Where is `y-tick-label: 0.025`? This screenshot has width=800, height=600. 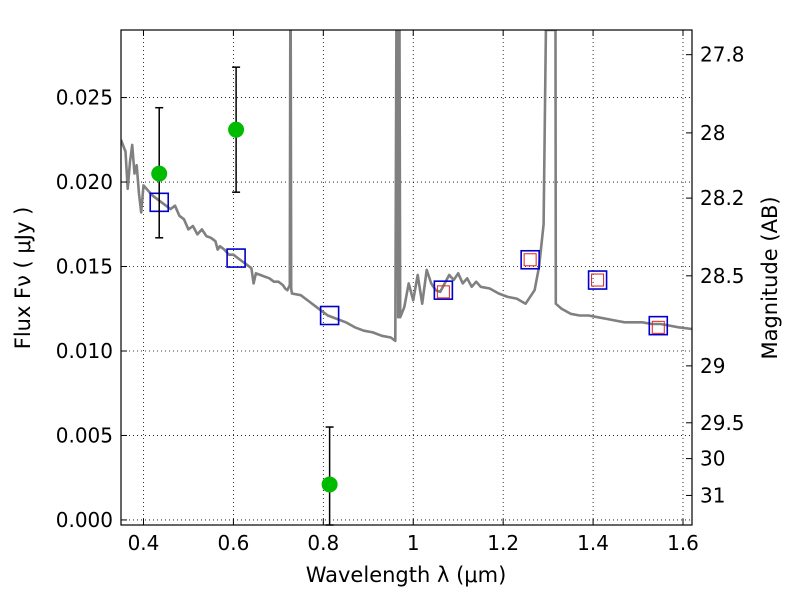 y-tick-label: 0.025 is located at coordinates (84, 98).